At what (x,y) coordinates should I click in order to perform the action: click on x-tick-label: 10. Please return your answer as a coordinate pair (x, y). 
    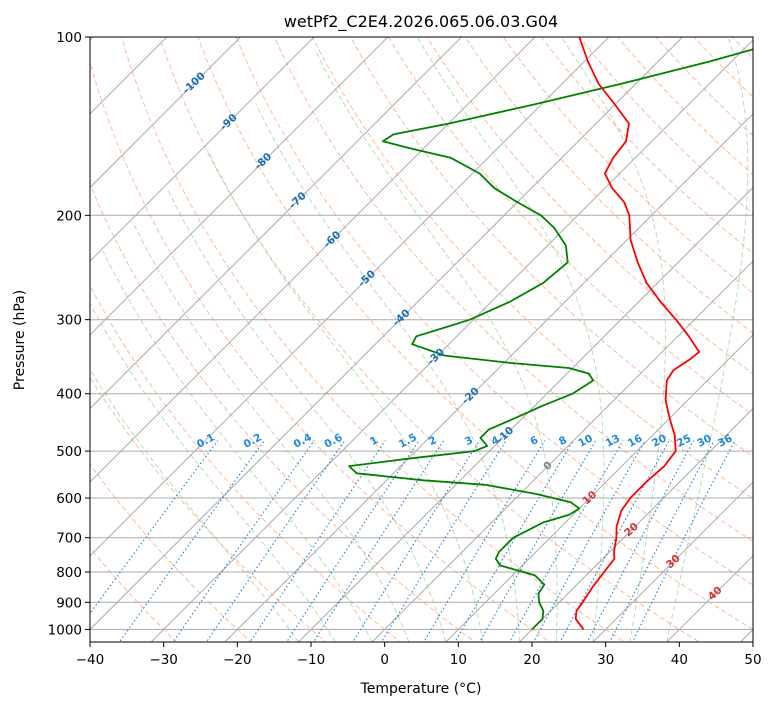
    Looking at the image, I should click on (458, 660).